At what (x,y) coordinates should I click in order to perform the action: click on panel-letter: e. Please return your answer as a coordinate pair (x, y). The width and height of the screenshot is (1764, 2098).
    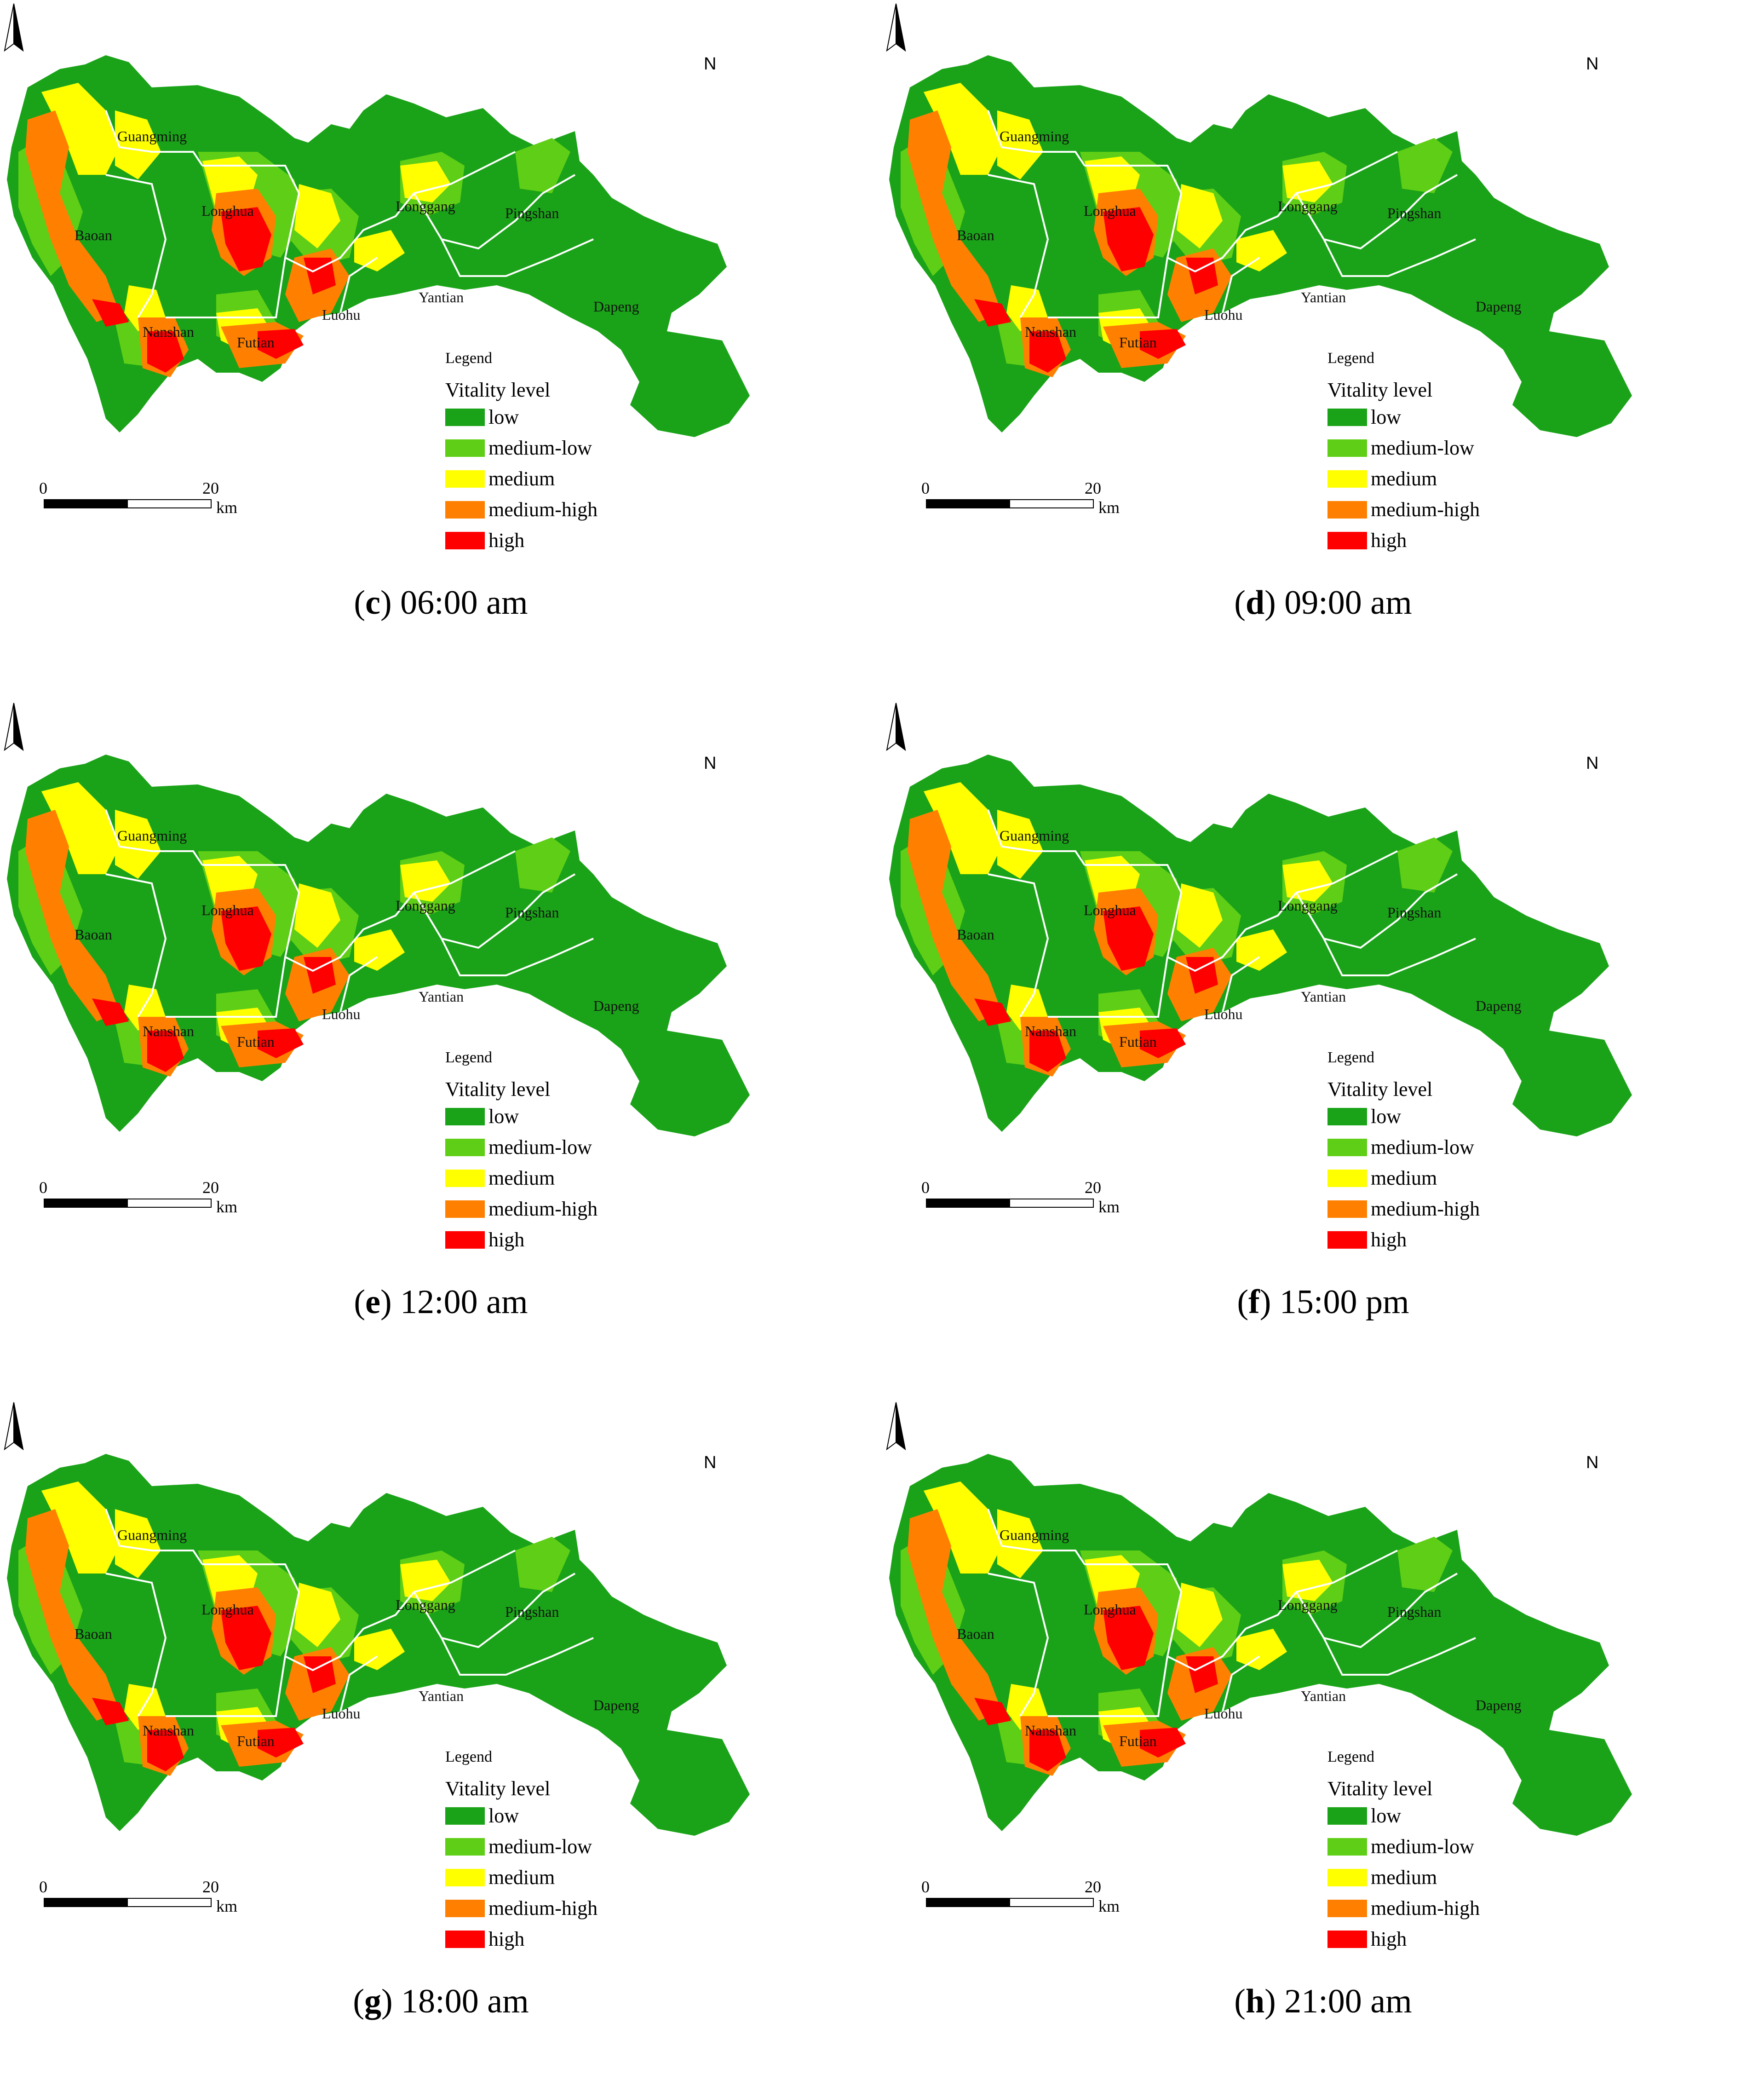
    Looking at the image, I should click on (372, 1302).